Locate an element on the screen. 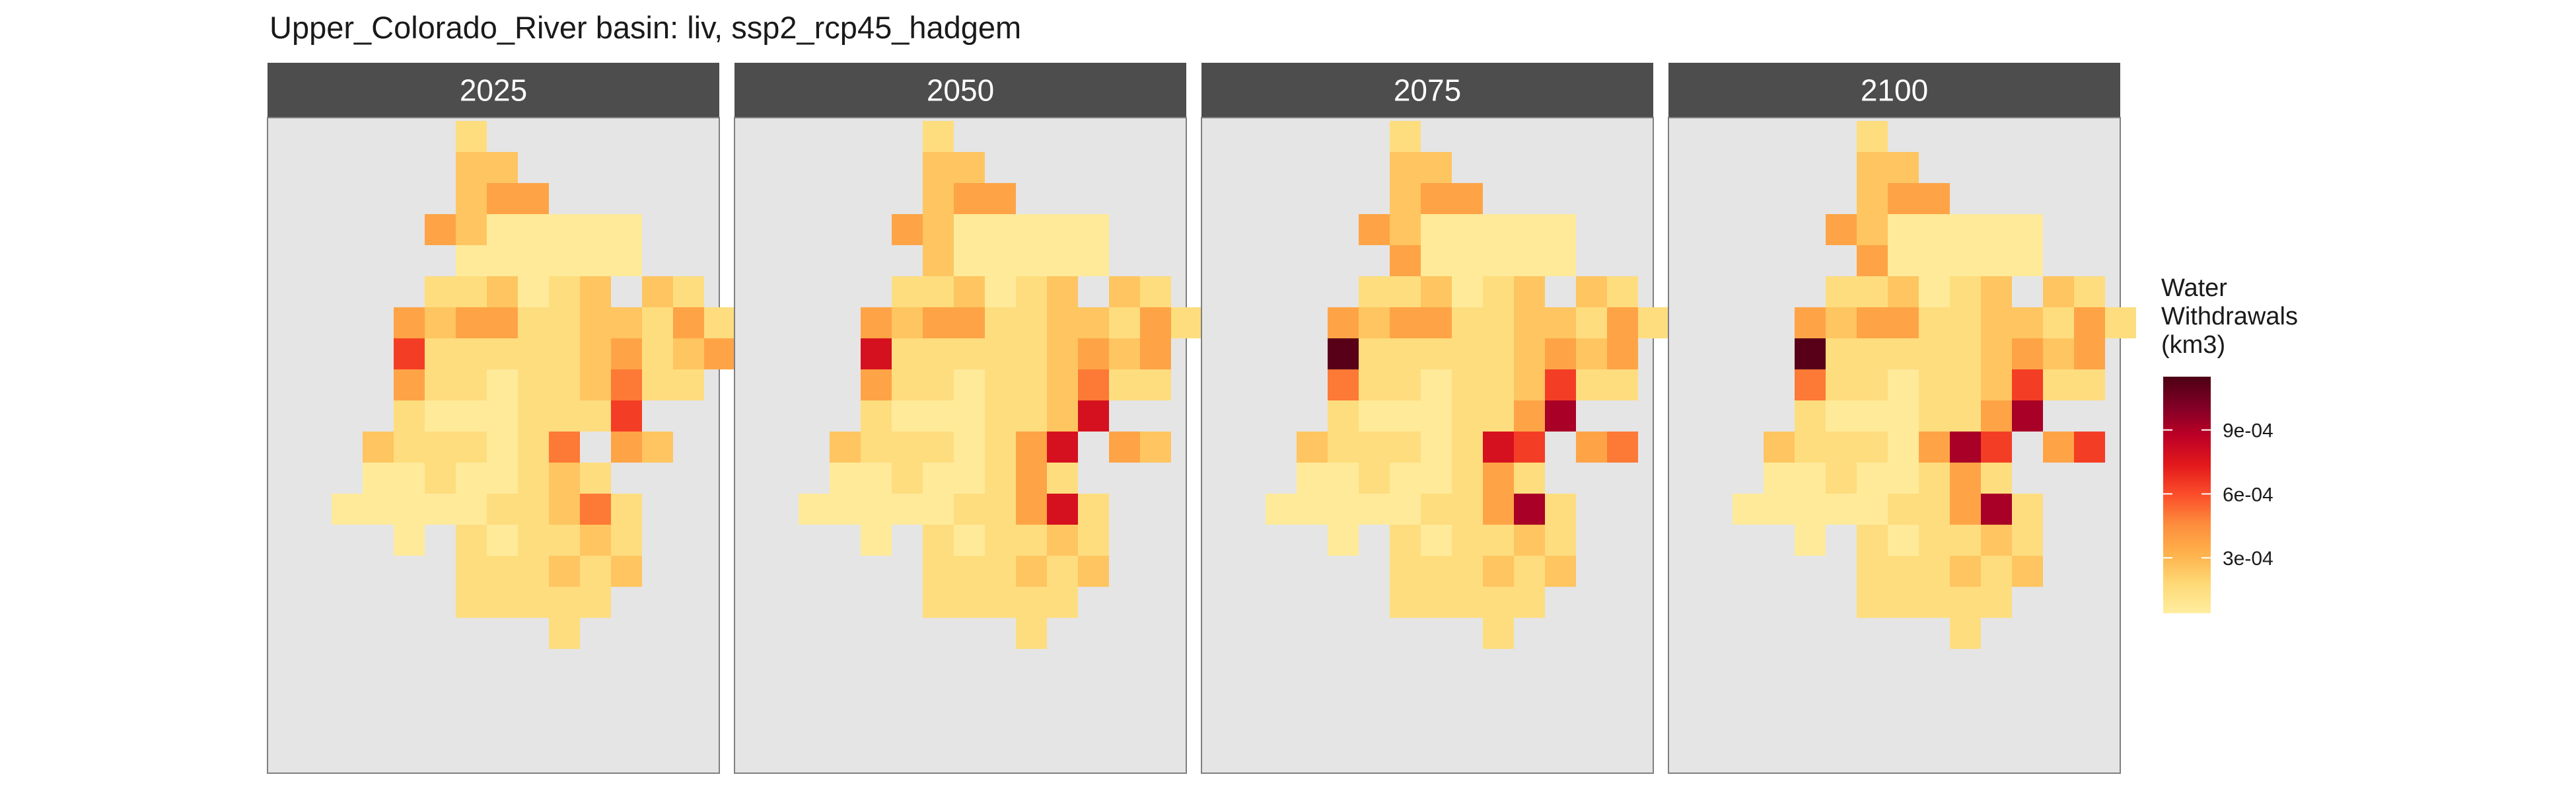  facet-strip is located at coordinates (960, 90).